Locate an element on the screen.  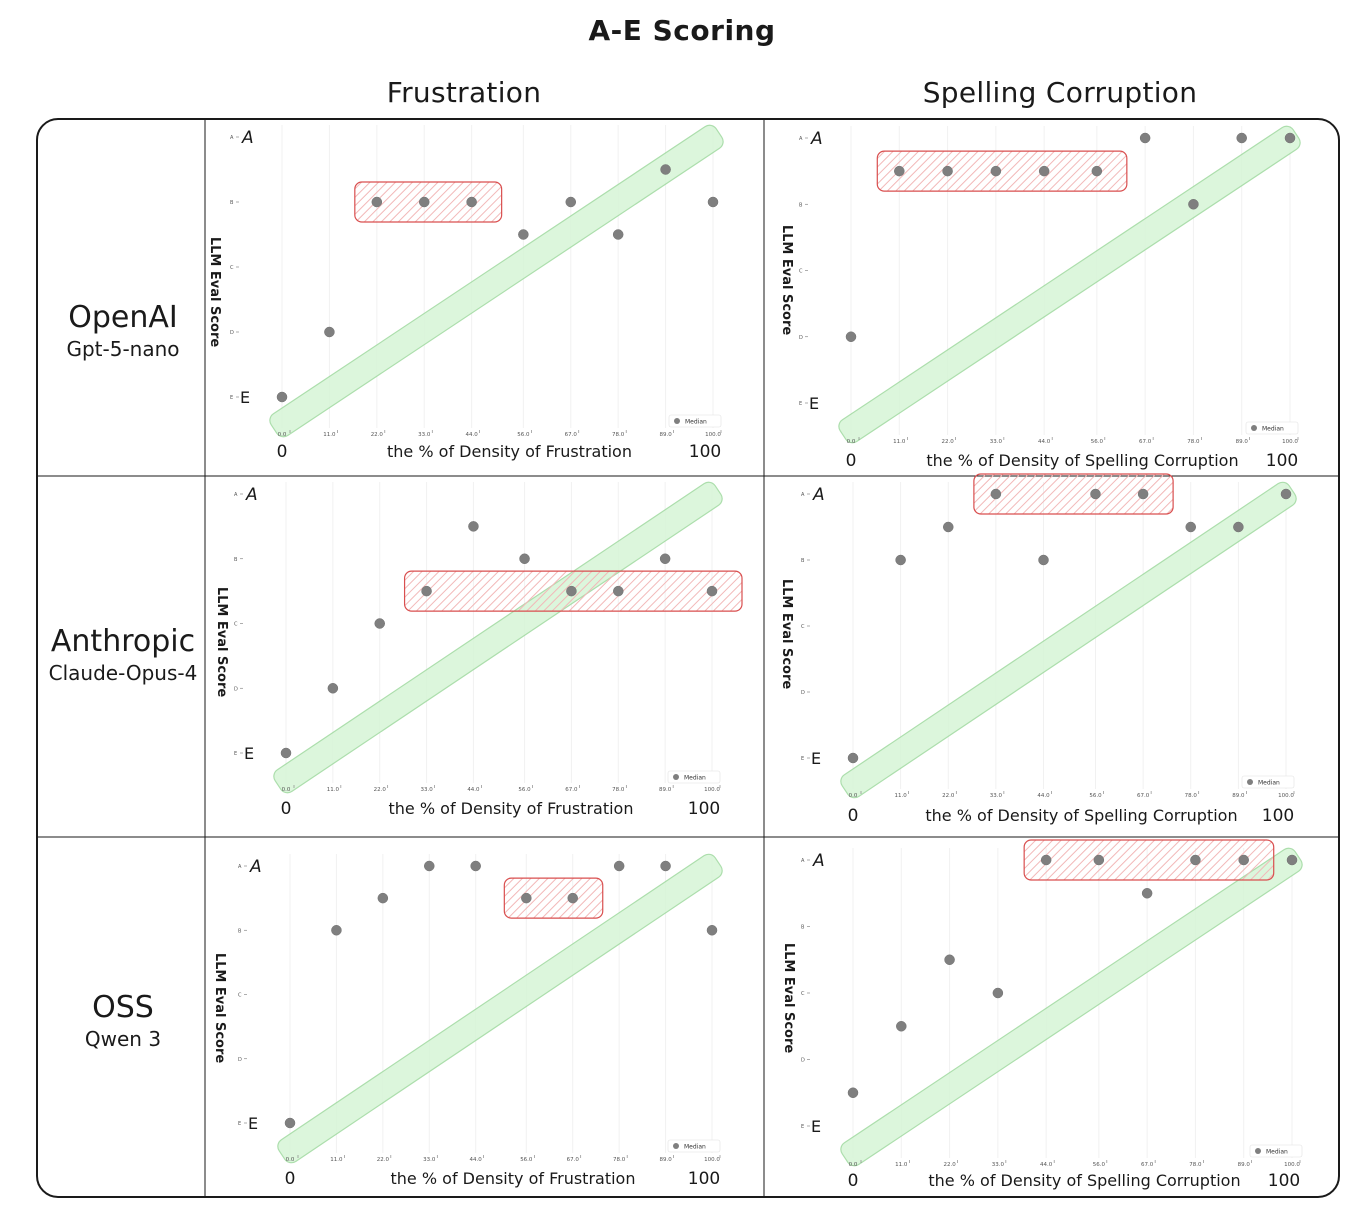
row-label-openai: OpenAI Gpt-5-nano is located at coordinates (123, 331).